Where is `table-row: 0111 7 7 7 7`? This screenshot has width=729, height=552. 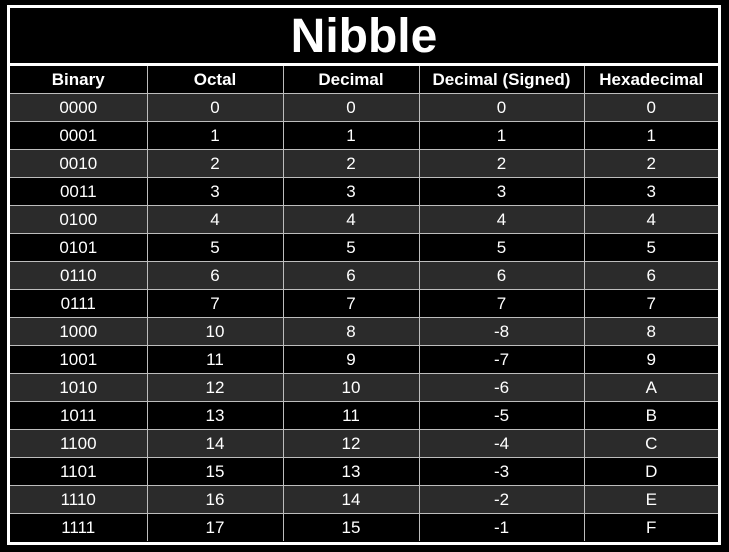 table-row: 0111 7 7 7 7 is located at coordinates (364, 303).